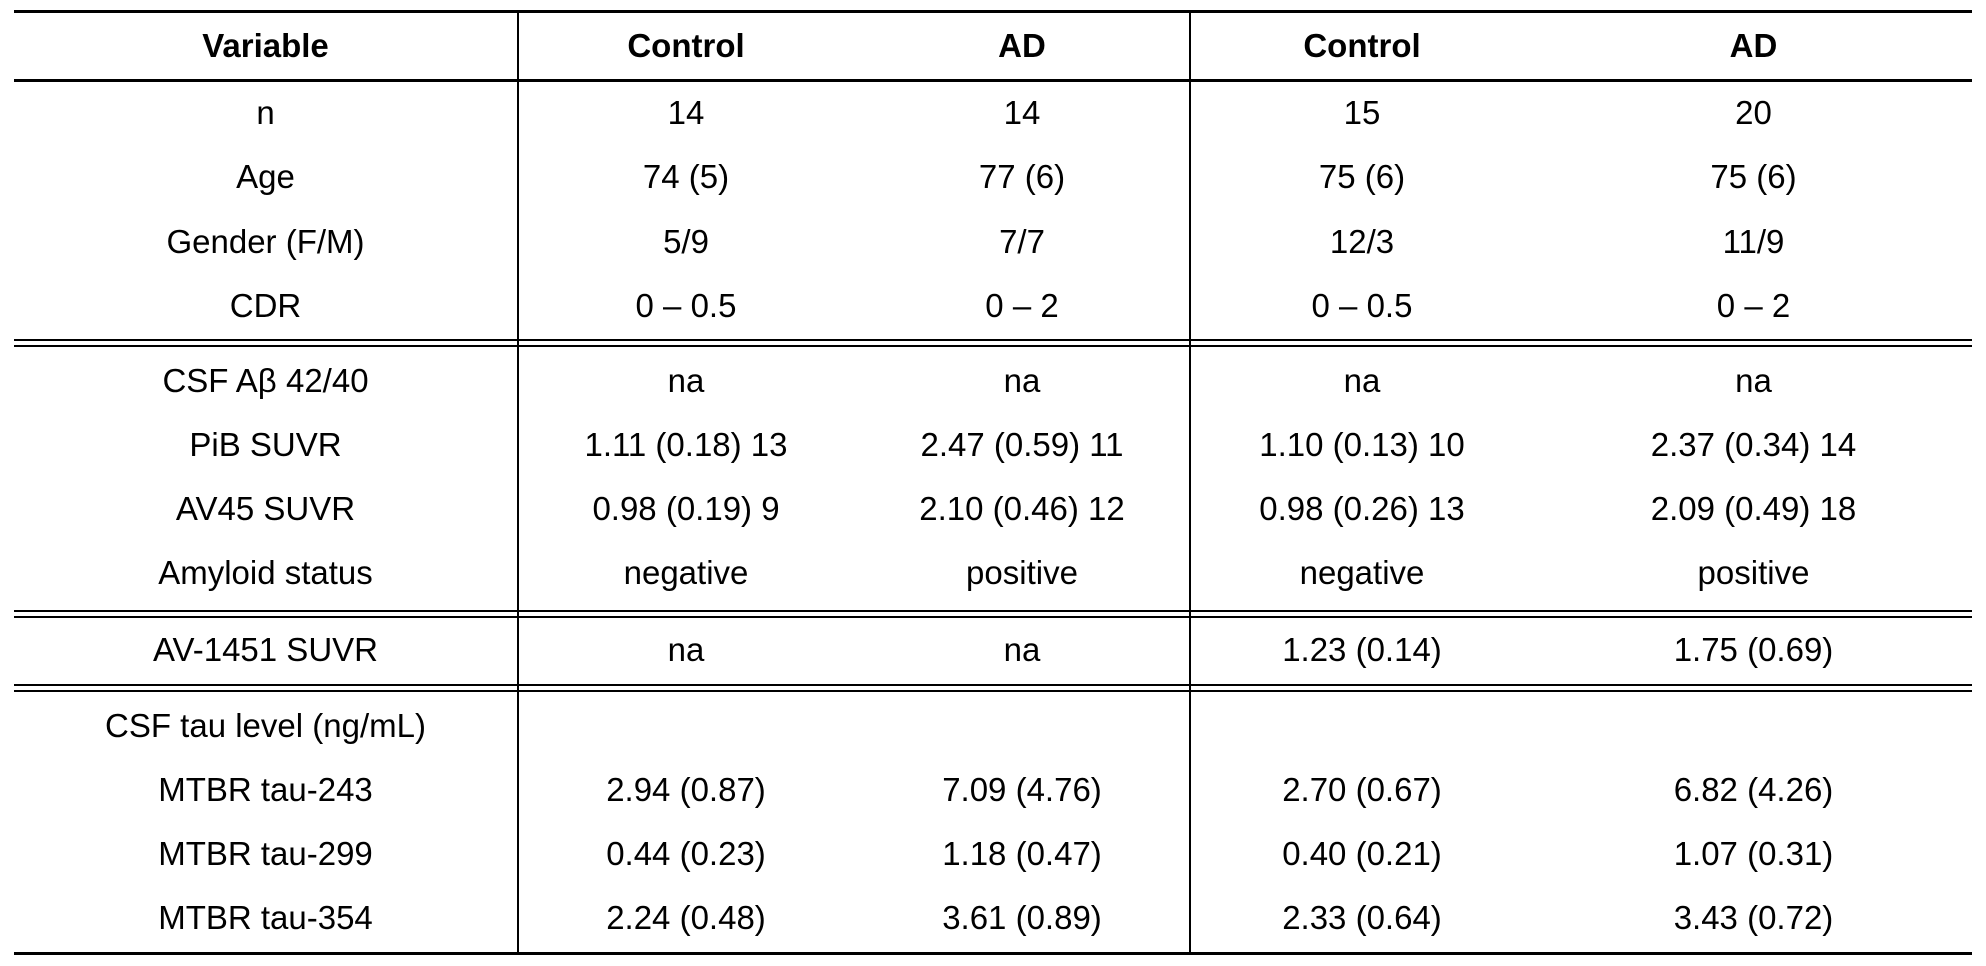  I want to click on header-ad-1: AD, so click(1022, 45).